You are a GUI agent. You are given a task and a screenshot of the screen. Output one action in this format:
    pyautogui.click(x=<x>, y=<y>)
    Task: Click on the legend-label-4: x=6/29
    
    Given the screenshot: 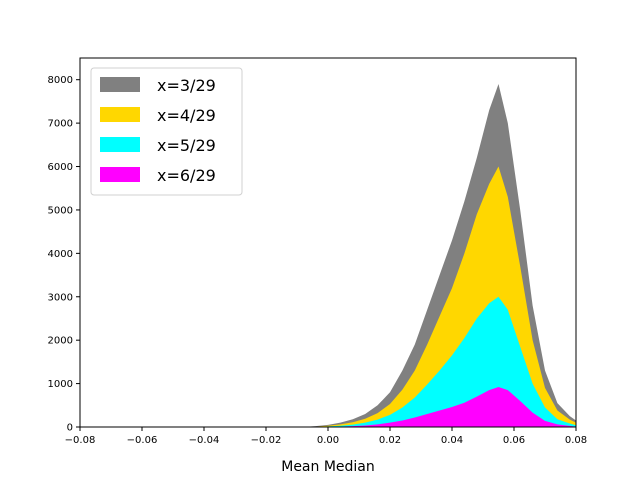 What is the action you would take?
    pyautogui.click(x=186, y=175)
    